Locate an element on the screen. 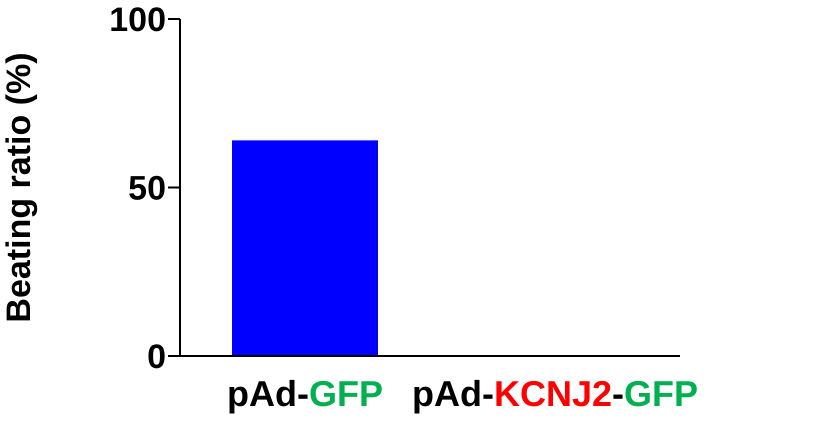  y-axis-title: Beating ratio (%) is located at coordinates (19, 187).